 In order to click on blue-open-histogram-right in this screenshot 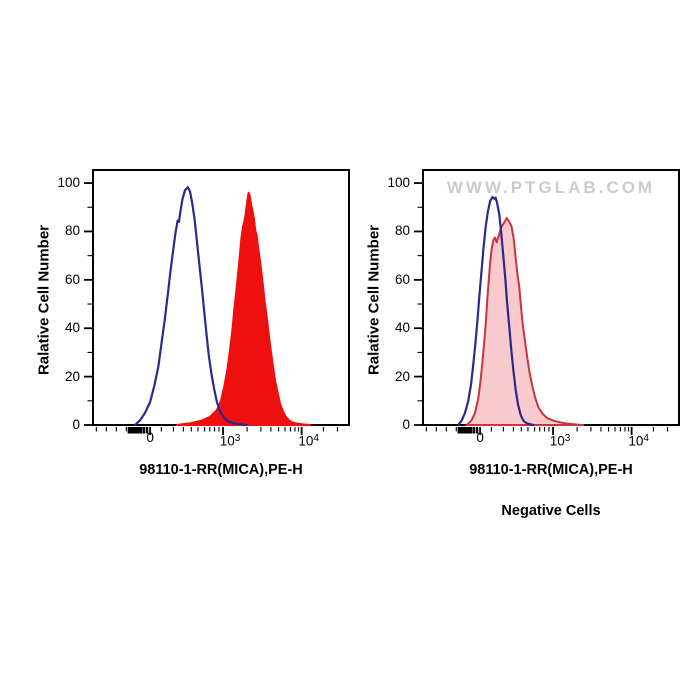, I will do `click(496, 311)`.